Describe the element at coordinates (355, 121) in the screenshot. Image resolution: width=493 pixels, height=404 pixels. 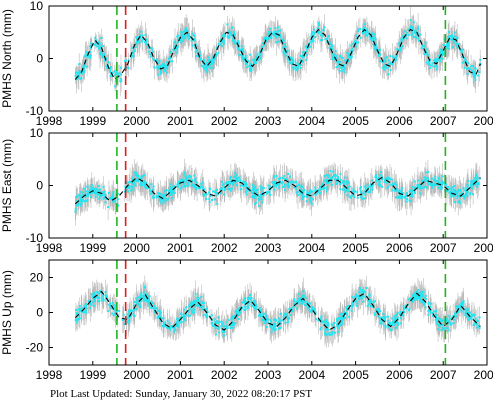
I see `x-tick-label: 2005` at that location.